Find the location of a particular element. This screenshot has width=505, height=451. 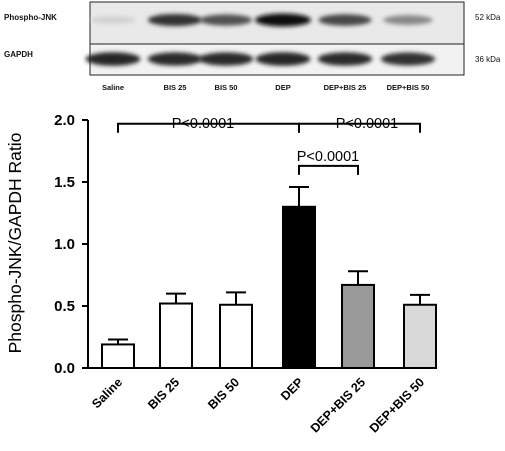

y-tick-label: 0.0 is located at coordinates (64, 368).